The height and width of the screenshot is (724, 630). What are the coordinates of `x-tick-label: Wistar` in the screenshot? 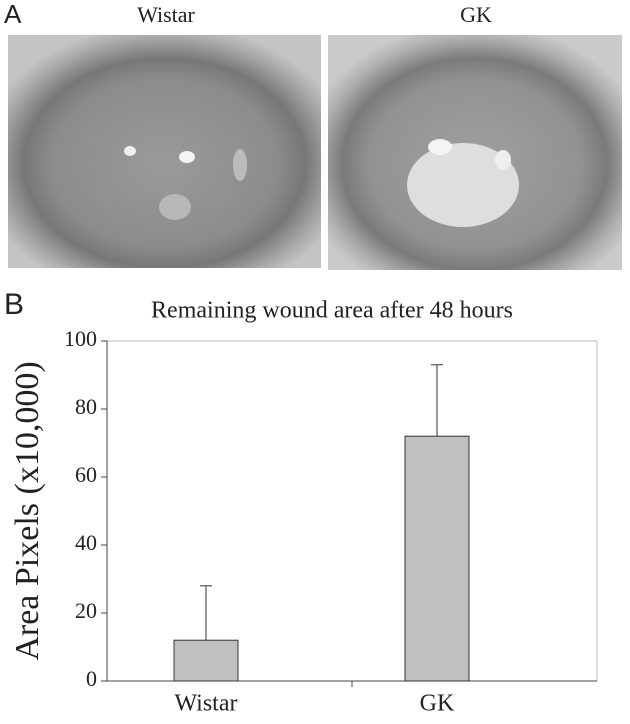 It's located at (205, 704).